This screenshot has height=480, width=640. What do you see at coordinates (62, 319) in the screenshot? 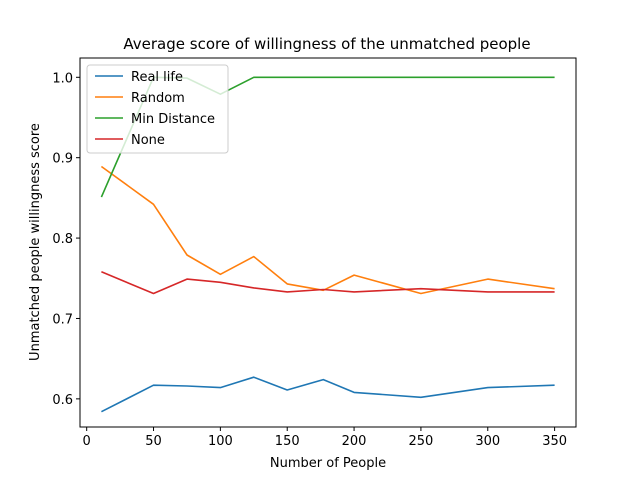
I see `y-tick-label: 0.7` at bounding box center [62, 319].